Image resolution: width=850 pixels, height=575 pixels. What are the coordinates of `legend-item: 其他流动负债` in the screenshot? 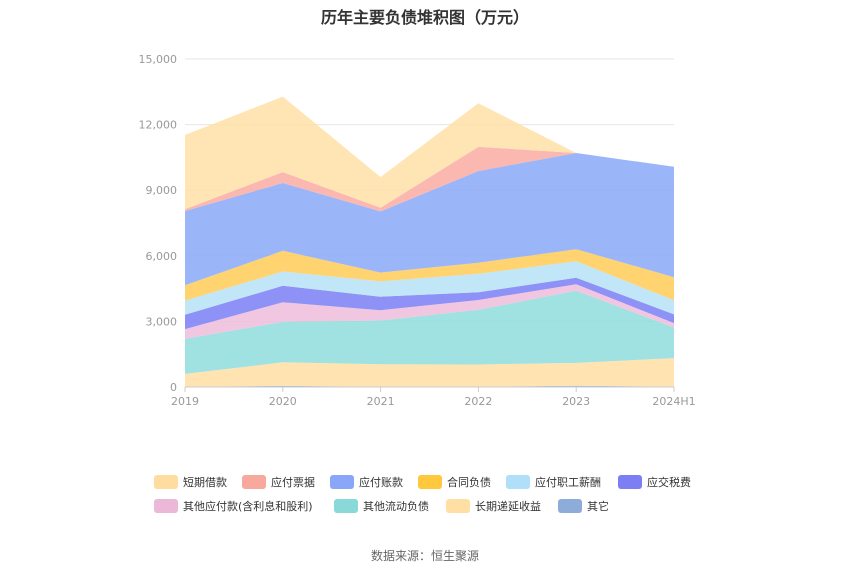 It's located at (381, 506).